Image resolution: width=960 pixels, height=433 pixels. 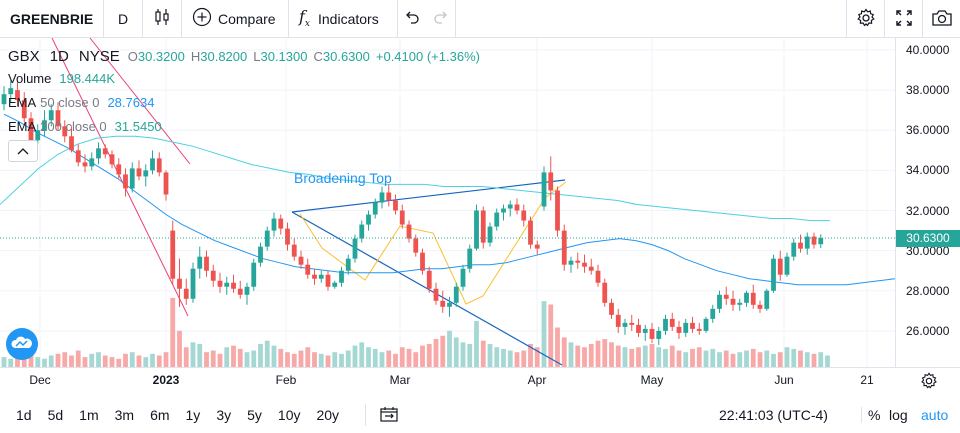 I want to click on candles-icon, so click(x=162, y=18).